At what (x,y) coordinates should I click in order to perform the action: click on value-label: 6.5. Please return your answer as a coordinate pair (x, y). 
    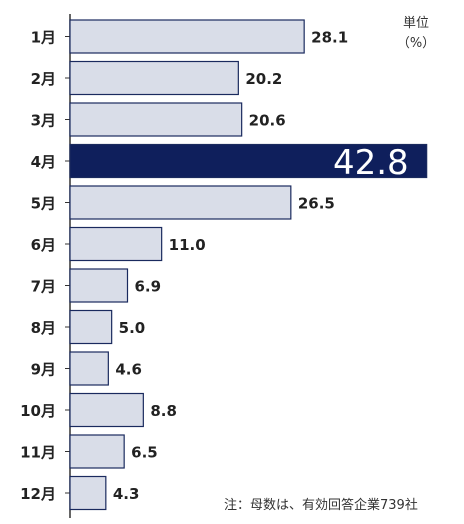
    Looking at the image, I should click on (144, 453).